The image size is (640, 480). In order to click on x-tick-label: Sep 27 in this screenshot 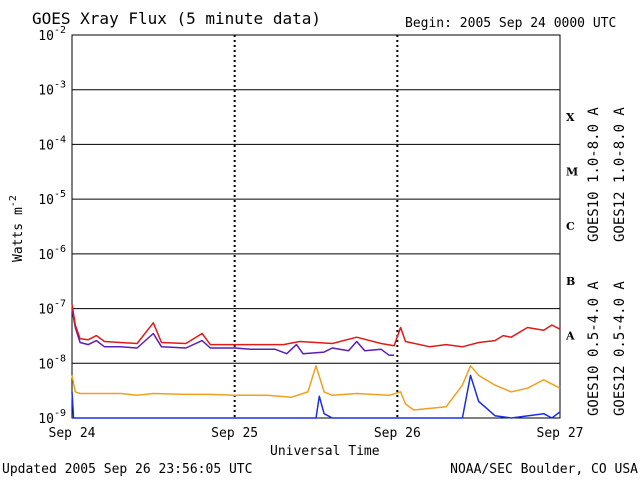, I will do `click(560, 433)`.